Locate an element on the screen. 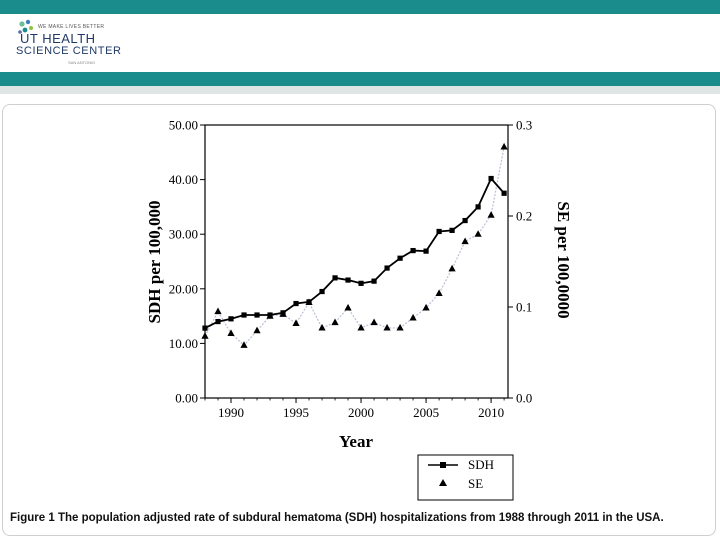  logo-tagline: WE MAKE LIVES BETTER is located at coordinates (71, 27).